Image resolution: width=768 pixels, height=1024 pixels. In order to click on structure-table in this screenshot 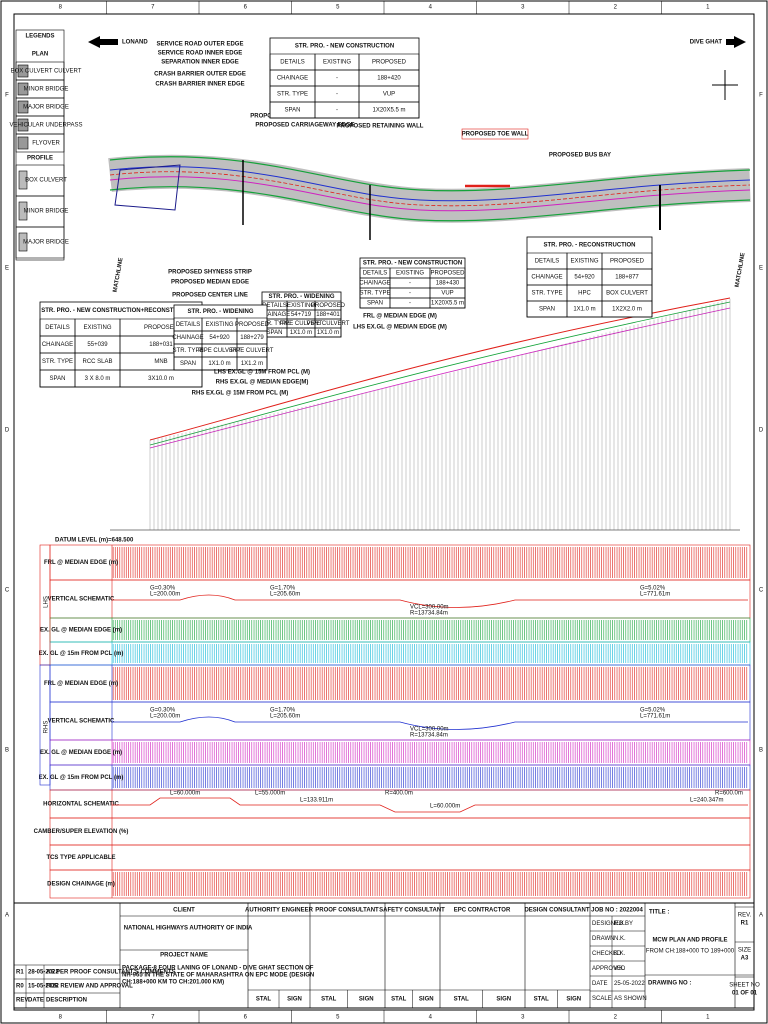, I will do `click(589, 277)`.